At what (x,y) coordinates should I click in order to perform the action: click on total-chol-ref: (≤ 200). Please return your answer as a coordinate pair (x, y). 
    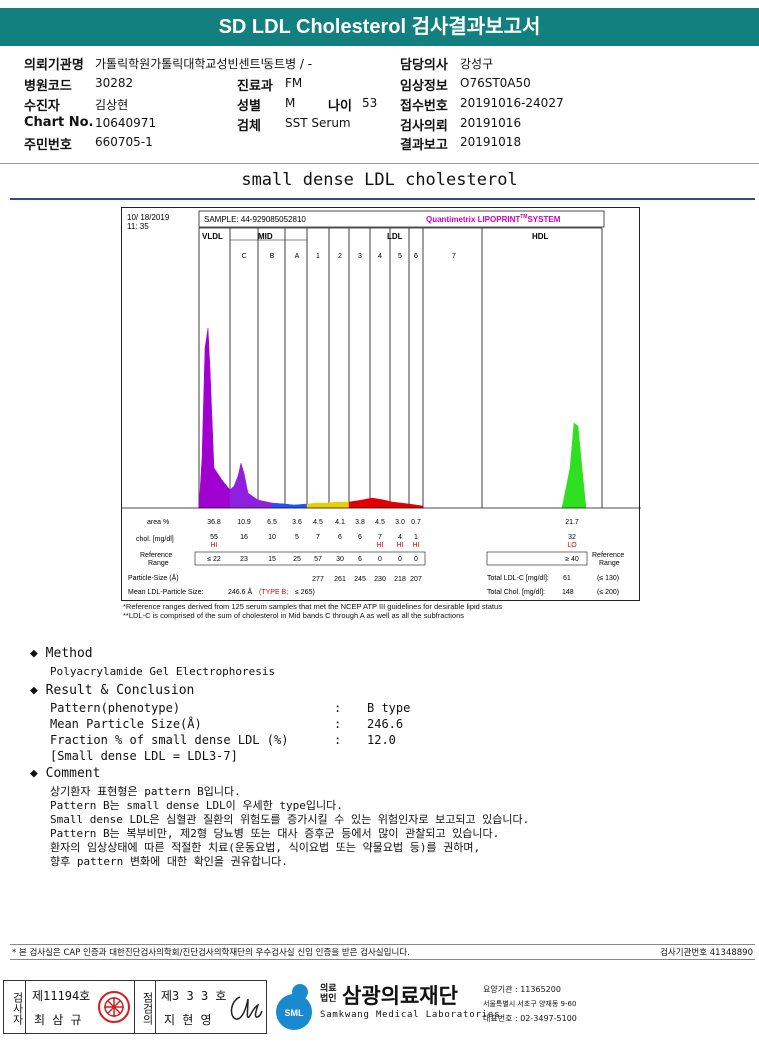
    Looking at the image, I should click on (608, 592).